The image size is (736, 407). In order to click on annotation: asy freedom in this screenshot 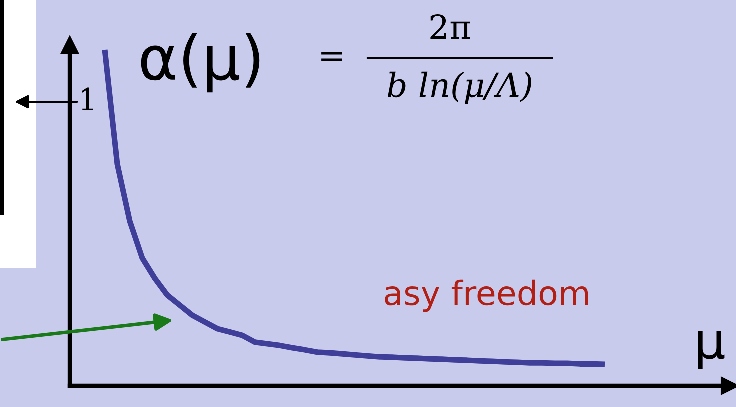, I will do `click(486, 296)`.